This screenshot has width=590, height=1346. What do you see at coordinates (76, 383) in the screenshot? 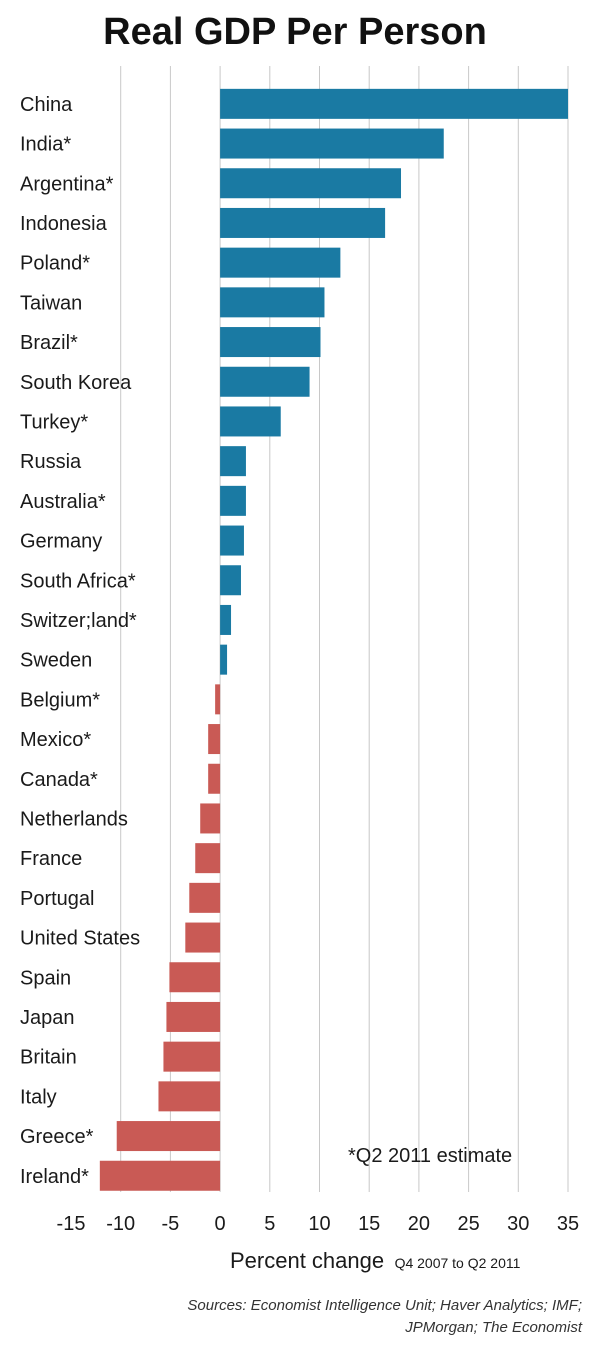
I see `category-label: South Korea` at bounding box center [76, 383].